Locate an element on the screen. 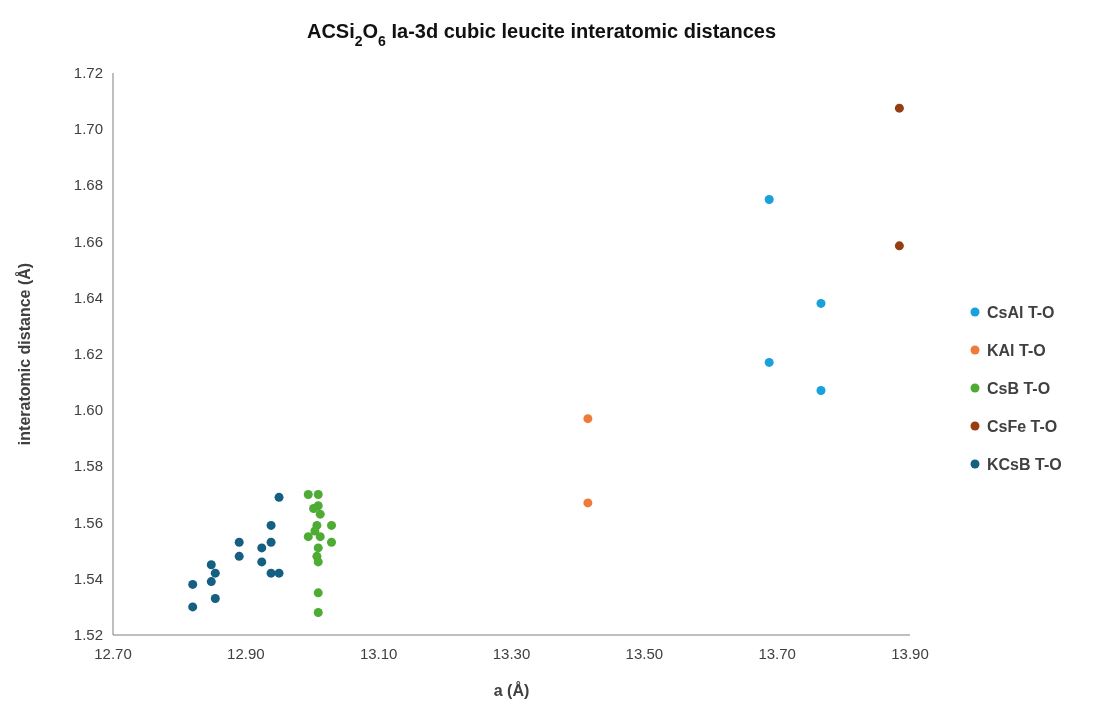  legend-label: CsAl T-O is located at coordinates (1021, 312).